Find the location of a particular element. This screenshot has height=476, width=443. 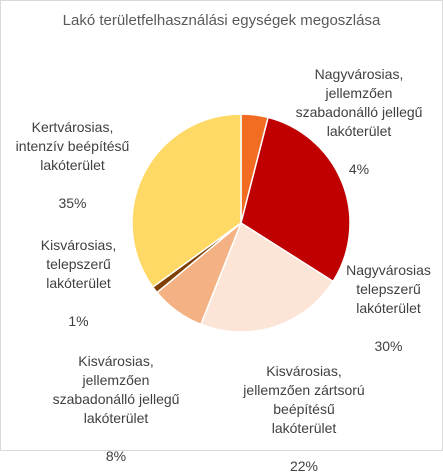

label-kisvarosias-telepszeru: Kisvárosias, telepszerű lakóterület 1% is located at coordinates (78, 274).